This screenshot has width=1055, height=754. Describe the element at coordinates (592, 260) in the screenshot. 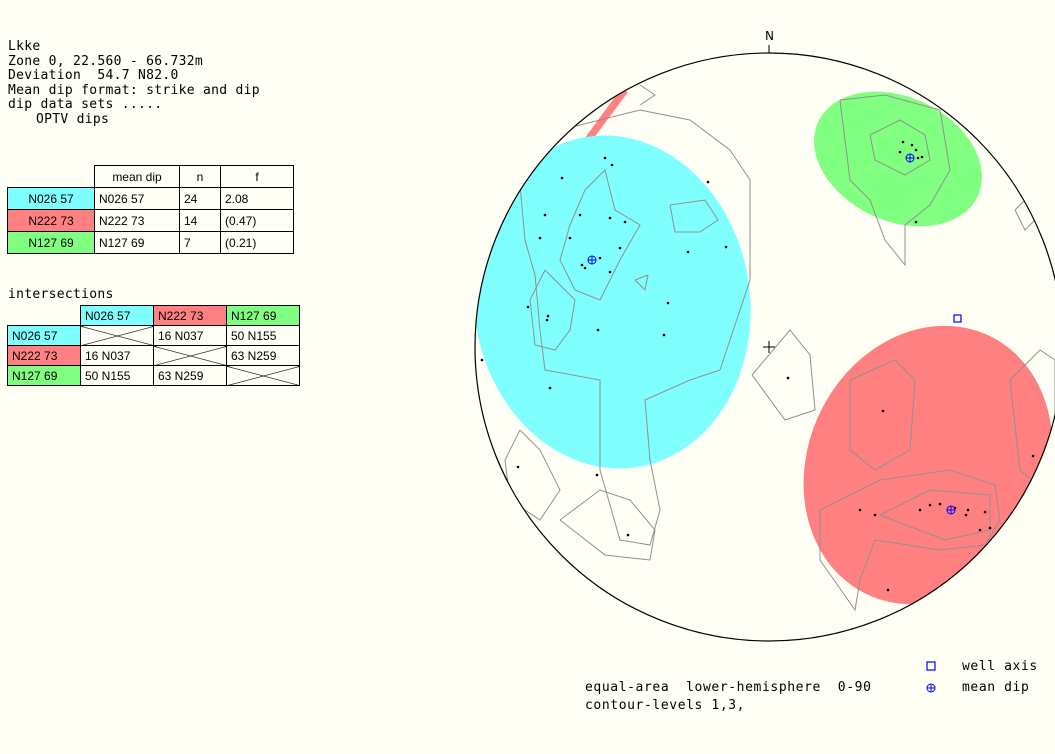

I see `mean-dip-marker-cyan` at that location.